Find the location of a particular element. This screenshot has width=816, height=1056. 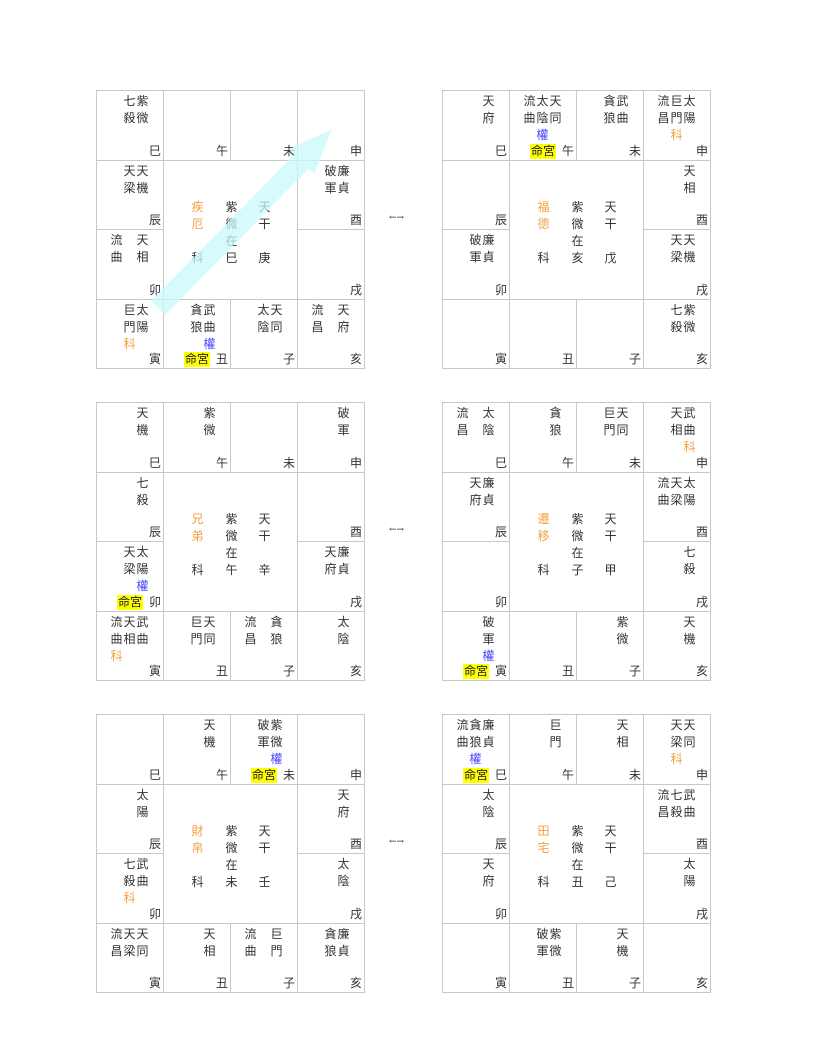

star-name: 破軍 is located at coordinates (343, 421).